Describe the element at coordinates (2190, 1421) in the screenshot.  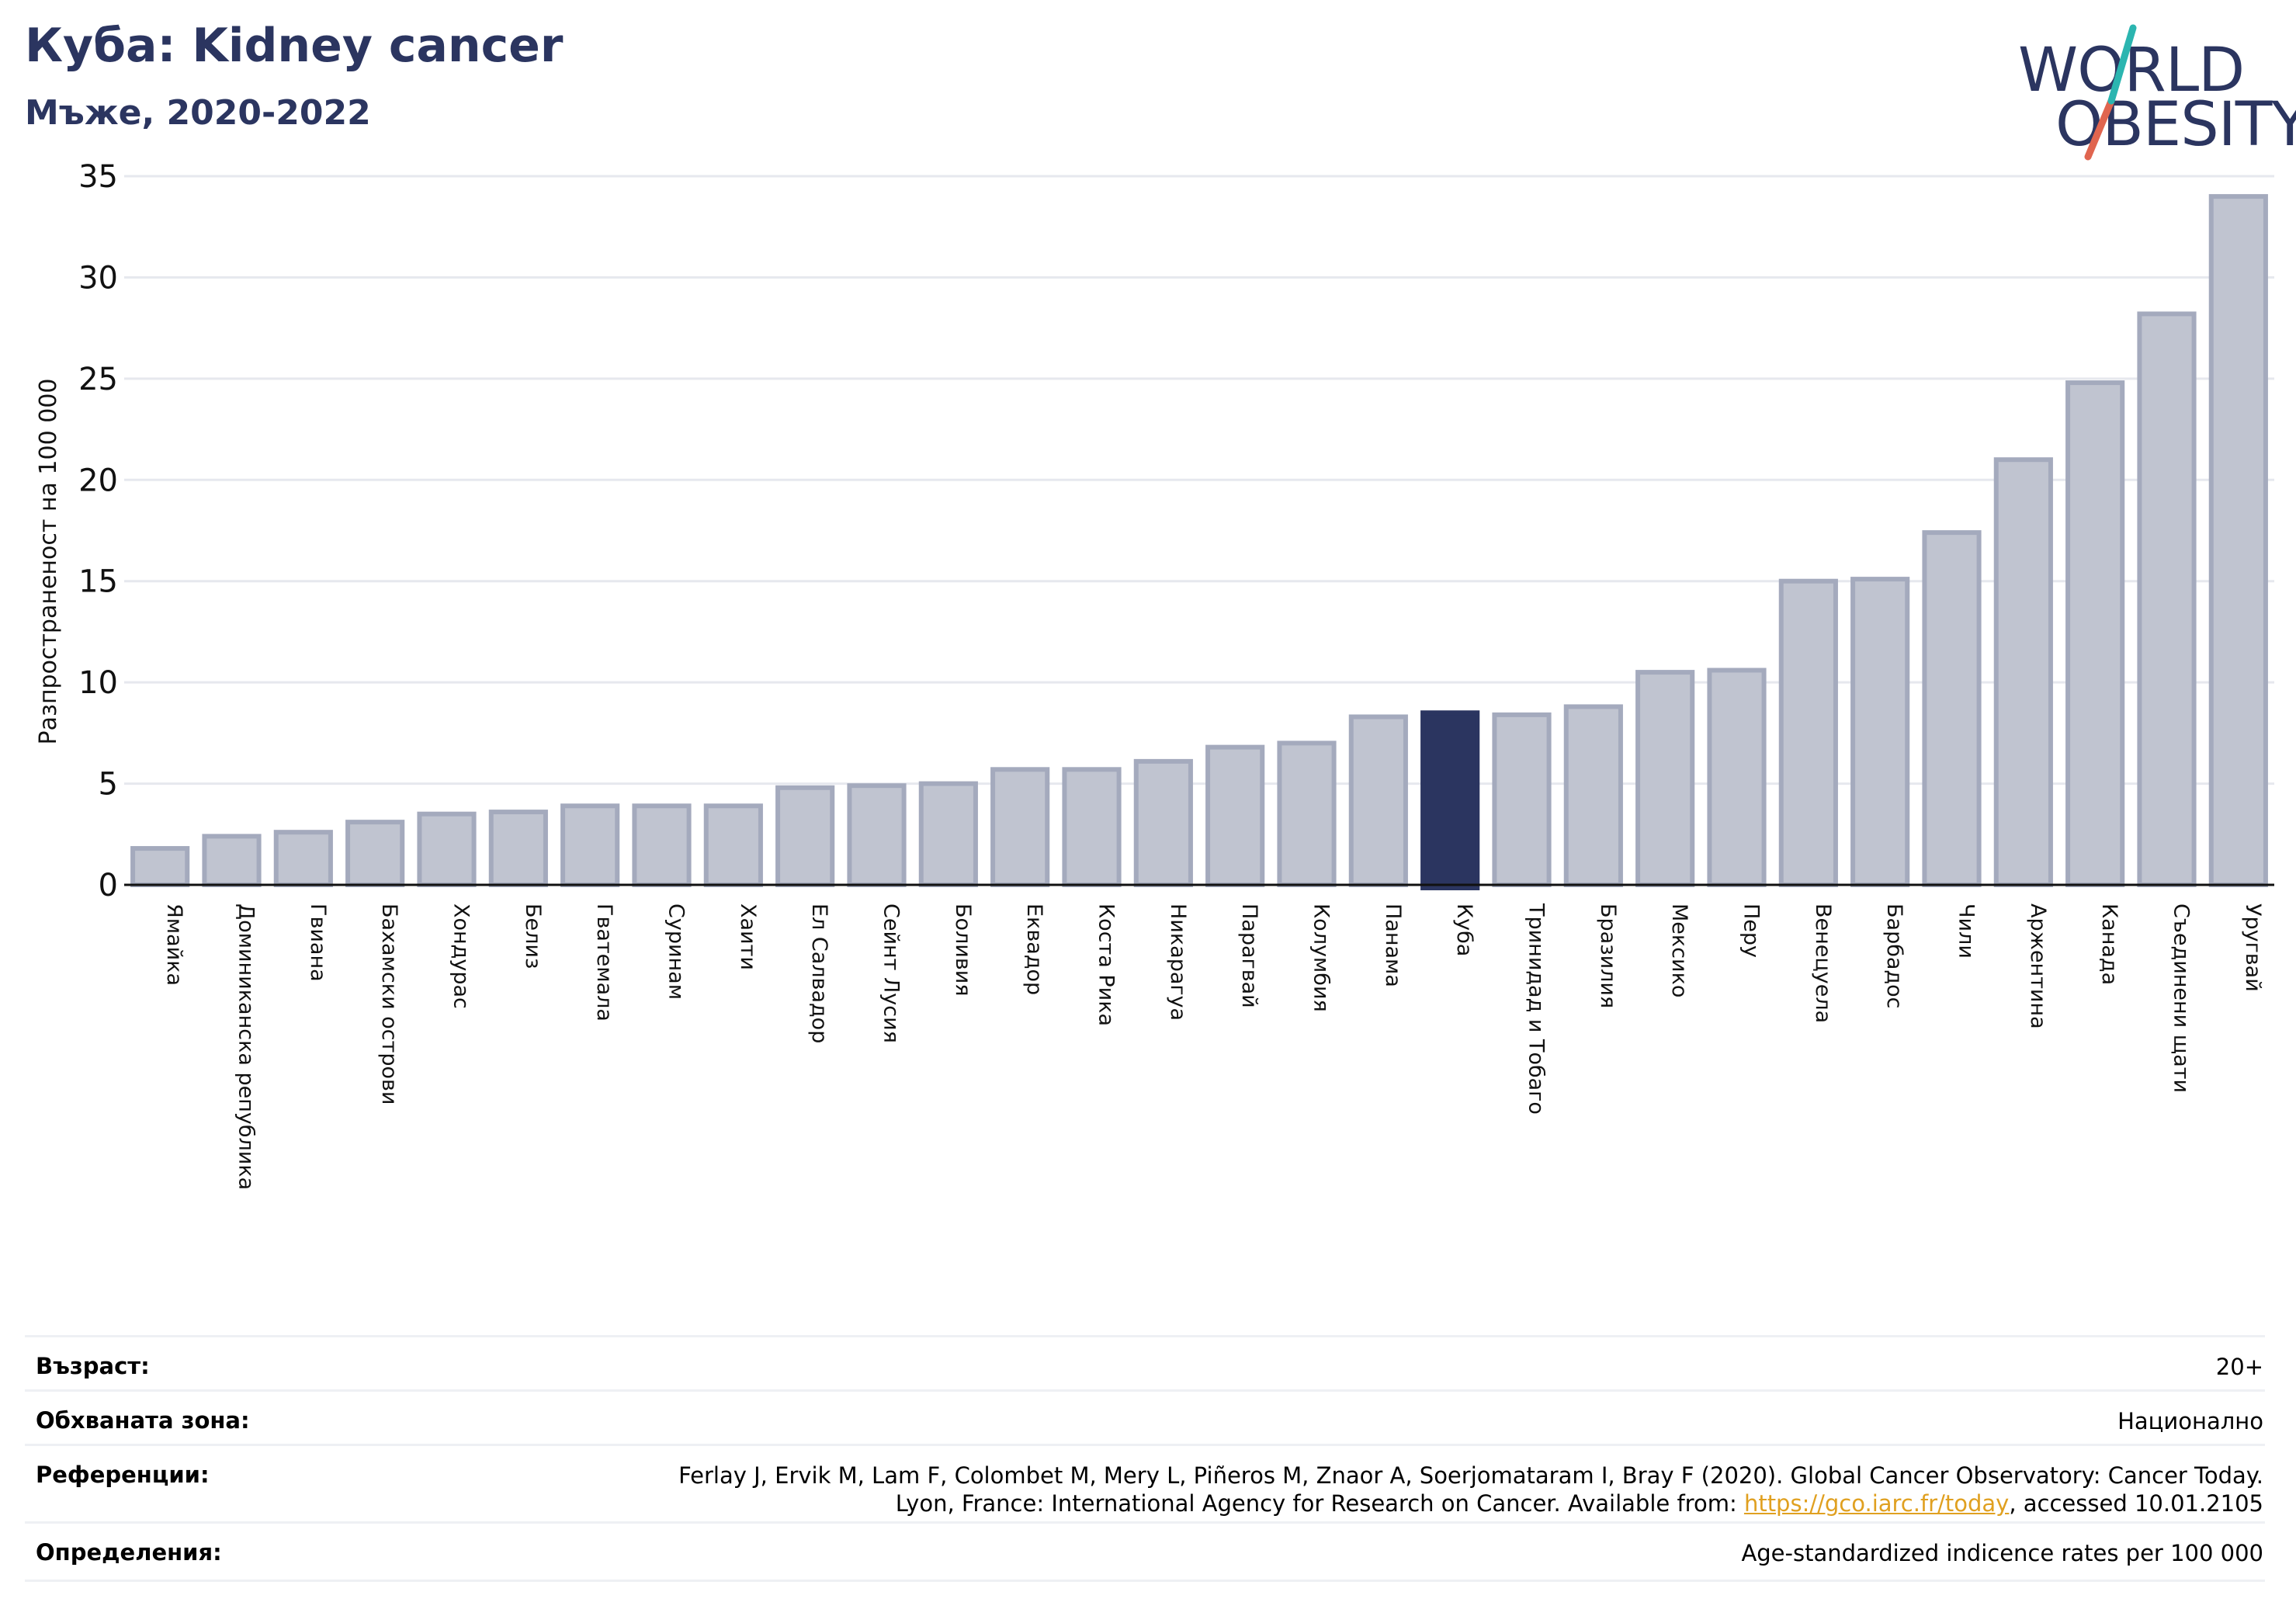
I see `area-value: Национално` at that location.